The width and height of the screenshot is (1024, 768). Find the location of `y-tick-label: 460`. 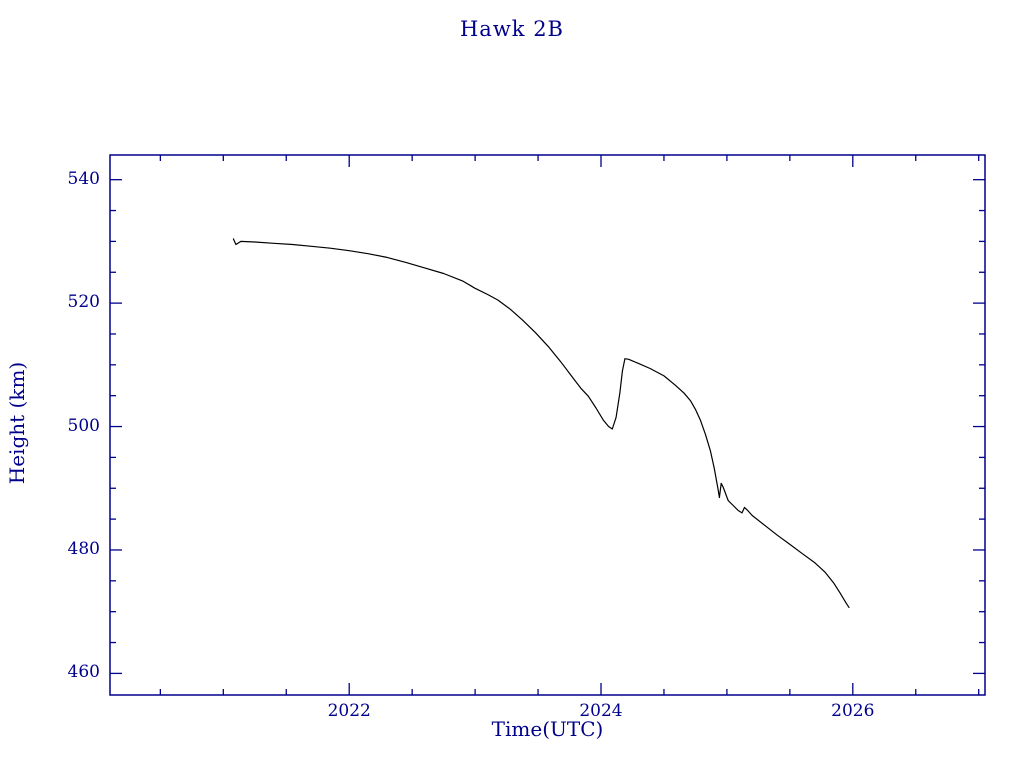

y-tick-label: 460 is located at coordinates (83, 672).